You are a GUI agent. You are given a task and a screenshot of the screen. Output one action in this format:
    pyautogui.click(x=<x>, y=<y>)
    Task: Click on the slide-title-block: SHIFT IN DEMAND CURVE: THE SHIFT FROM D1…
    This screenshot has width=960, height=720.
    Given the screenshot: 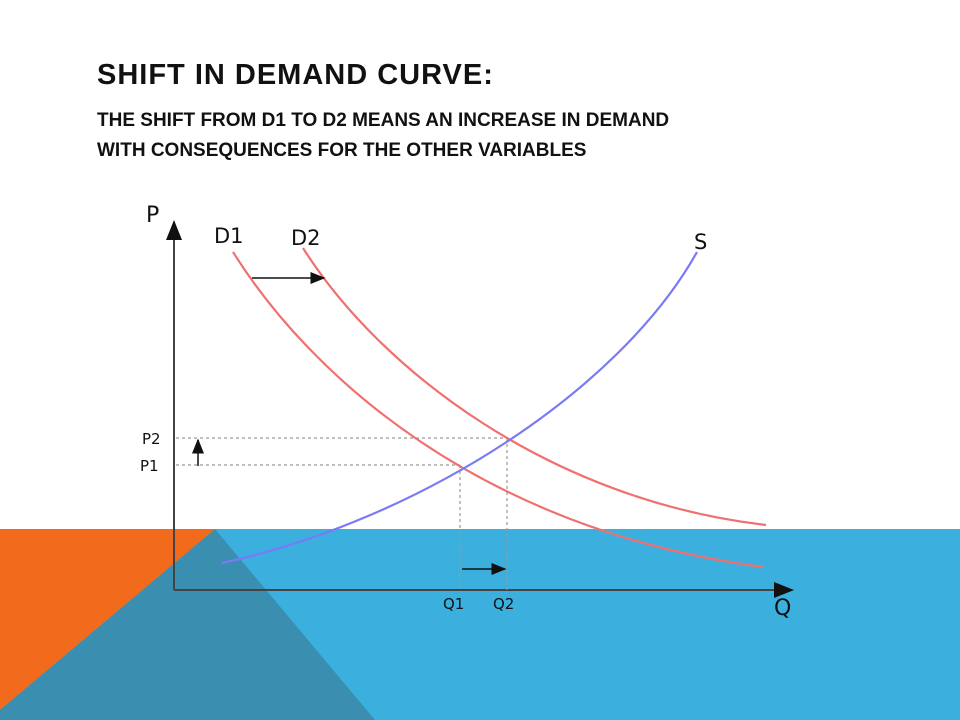 What is the action you would take?
    pyautogui.click(x=507, y=112)
    